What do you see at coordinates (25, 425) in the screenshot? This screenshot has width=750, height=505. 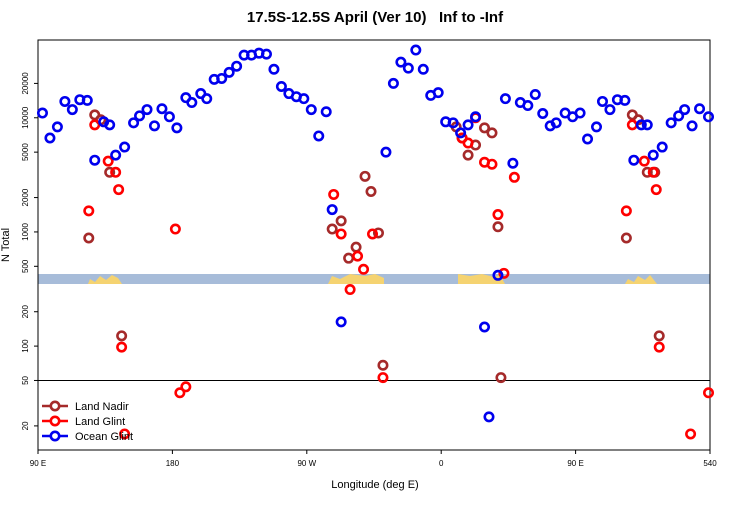 I see `y-tick-label: 20` at bounding box center [25, 425].